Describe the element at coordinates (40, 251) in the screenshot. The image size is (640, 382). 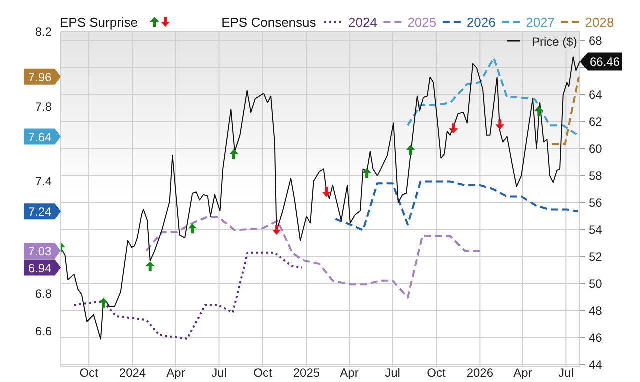
I see `y-tick-label: 7.03` at that location.